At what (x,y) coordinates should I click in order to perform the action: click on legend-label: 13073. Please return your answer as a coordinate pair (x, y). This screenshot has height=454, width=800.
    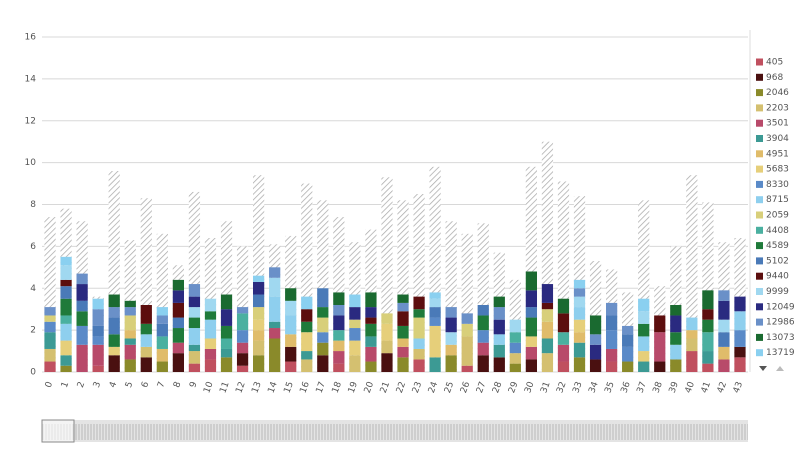
    Looking at the image, I should click on (780, 338).